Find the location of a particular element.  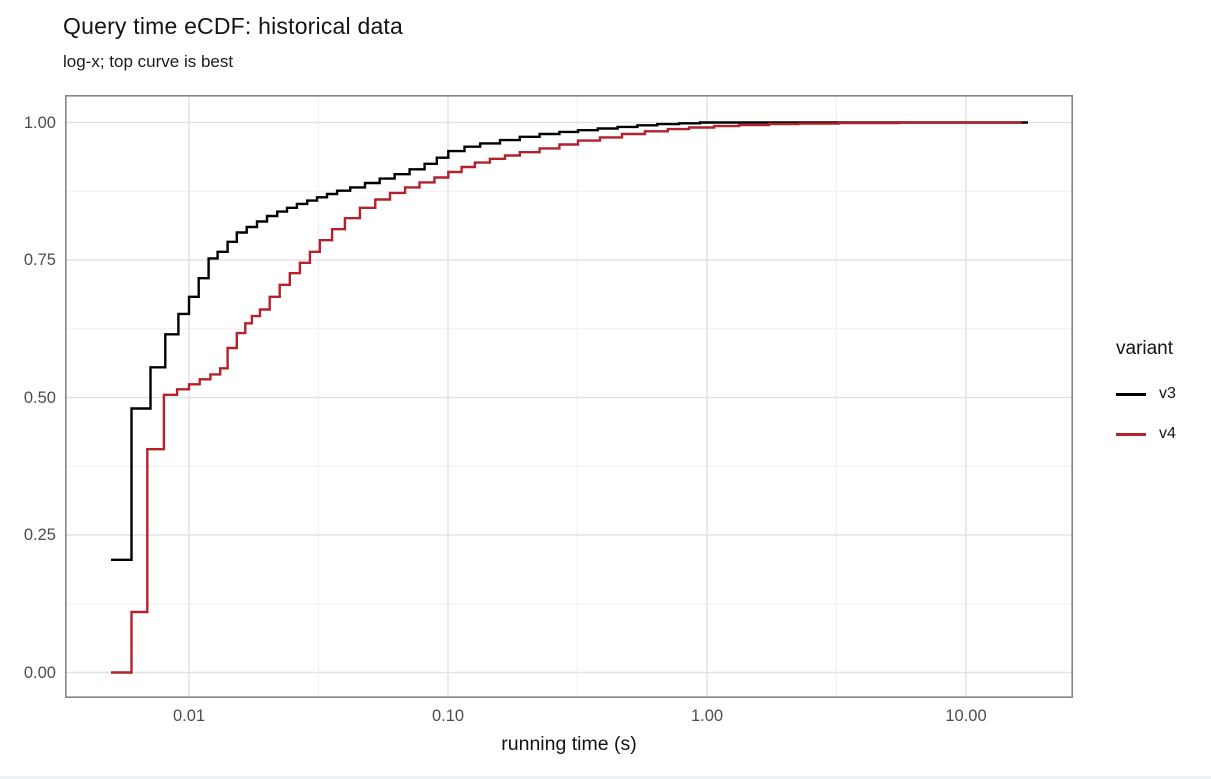

x-axis-tick-label: 0.10 is located at coordinates (448, 716).